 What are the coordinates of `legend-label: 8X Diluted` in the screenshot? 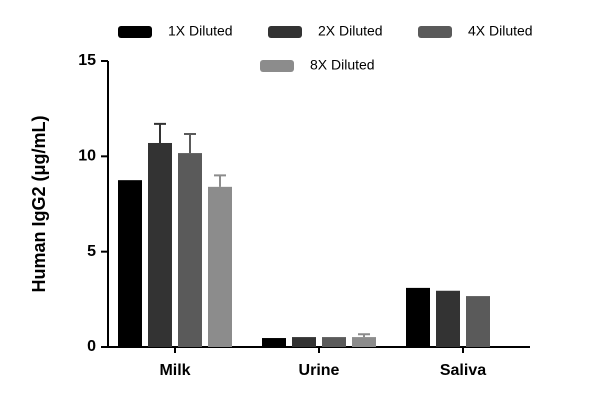 It's located at (342, 65).